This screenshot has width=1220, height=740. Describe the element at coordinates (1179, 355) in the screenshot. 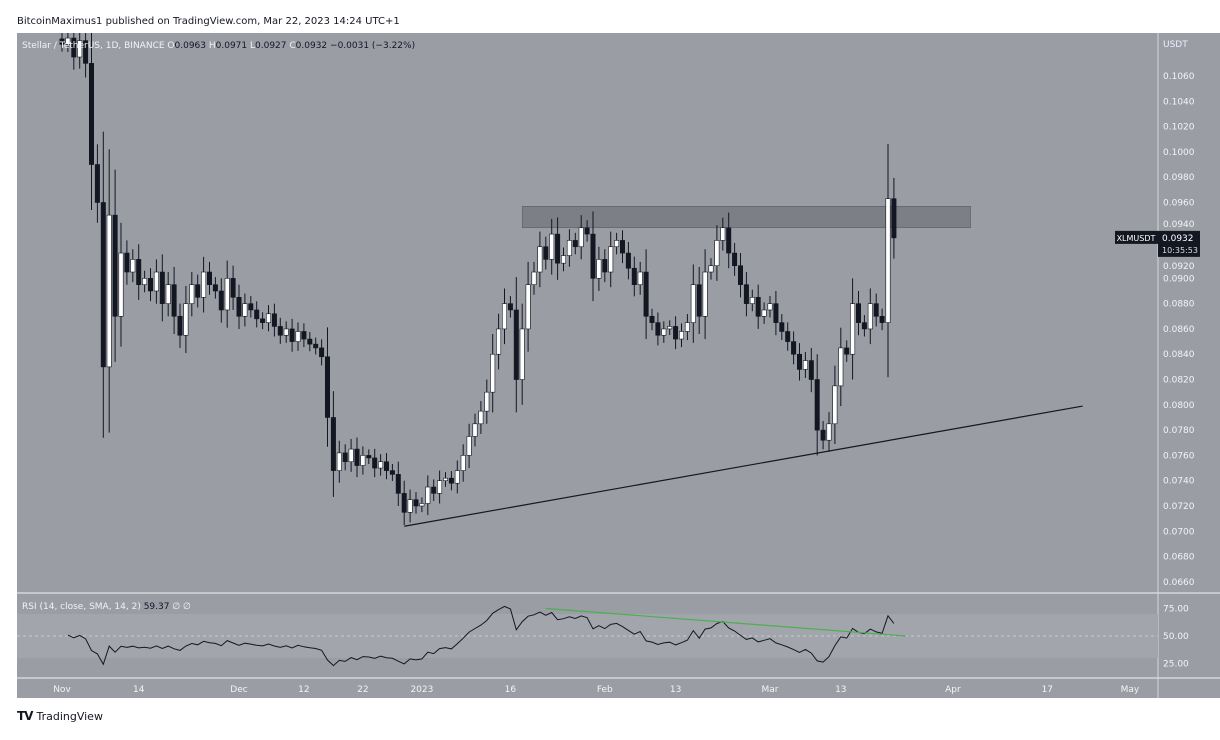

I see `y-tick-label: 0.0840` at that location.